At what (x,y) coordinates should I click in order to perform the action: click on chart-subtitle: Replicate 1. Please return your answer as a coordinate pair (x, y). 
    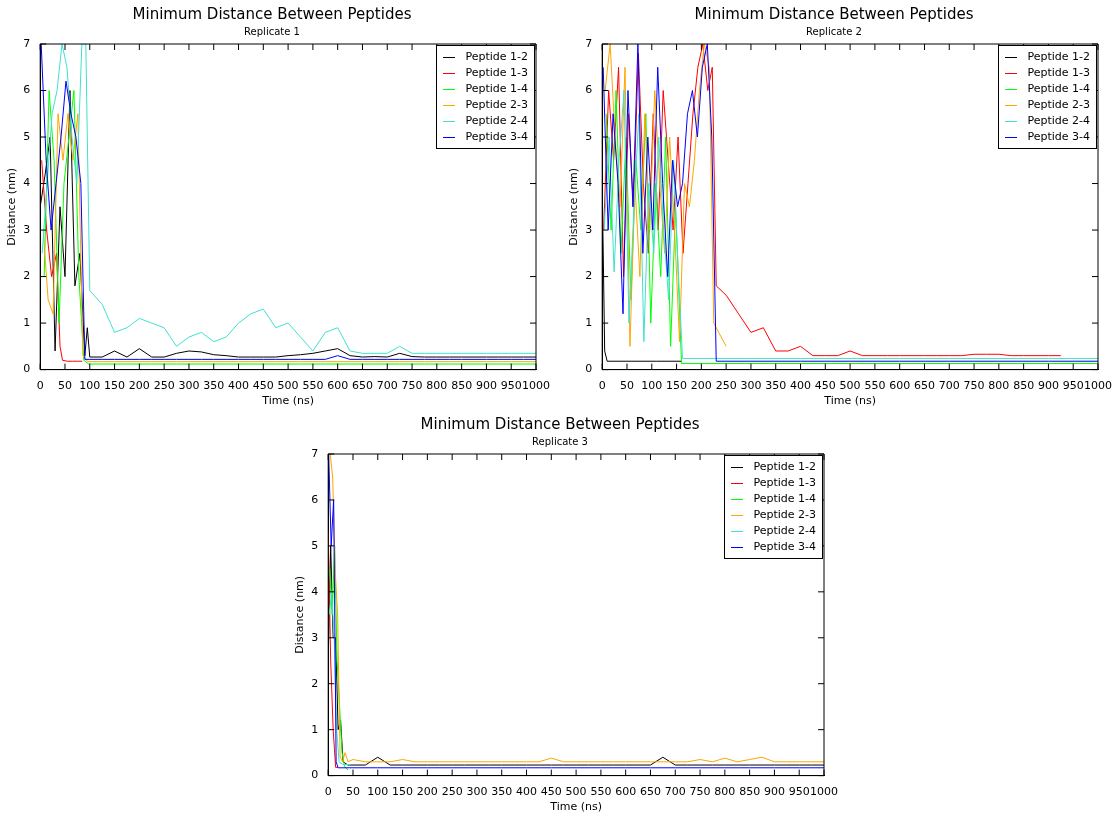
    Looking at the image, I should click on (272, 31).